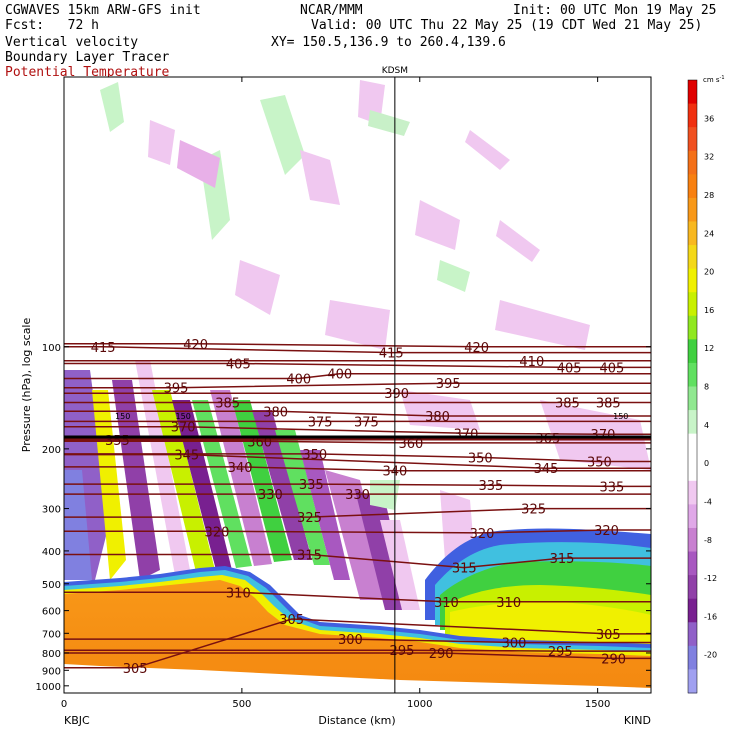  Describe the element at coordinates (51, 671) in the screenshot. I see `y-tick-label: 900` at that location.